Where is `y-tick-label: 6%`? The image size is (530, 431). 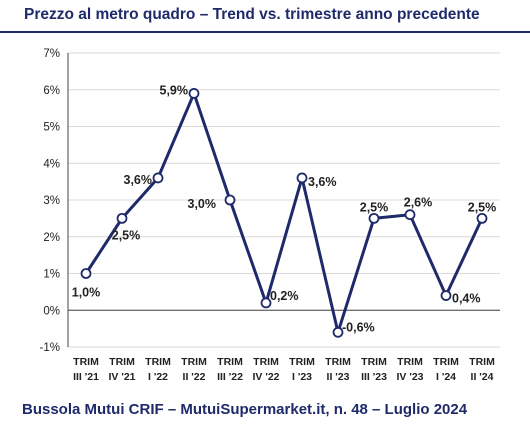 y-tick-label: 6% is located at coordinates (51, 91).